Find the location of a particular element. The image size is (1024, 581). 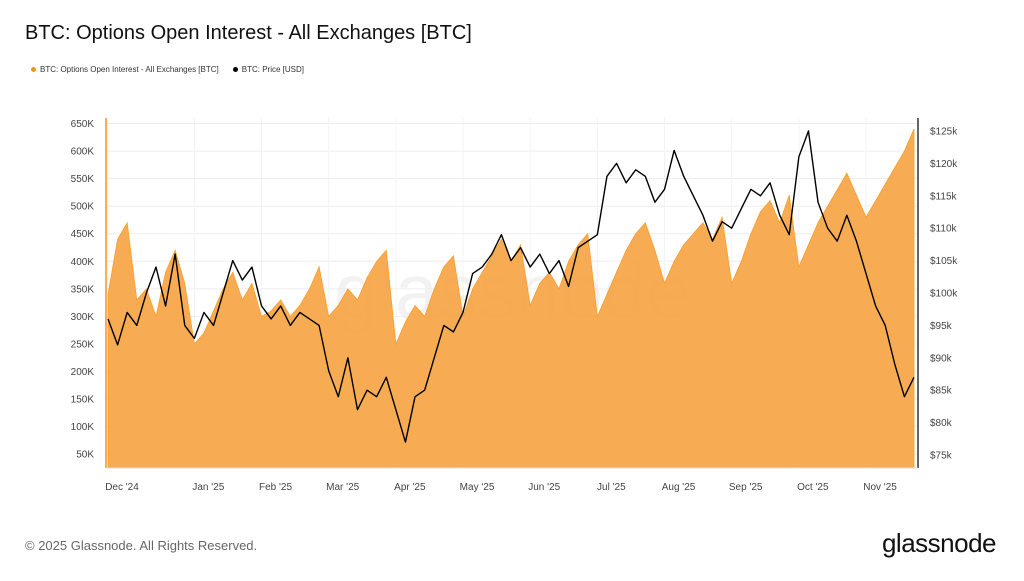

copyright-footer: © 2025 Glassnode. All Rights Reserved. is located at coordinates (141, 545).